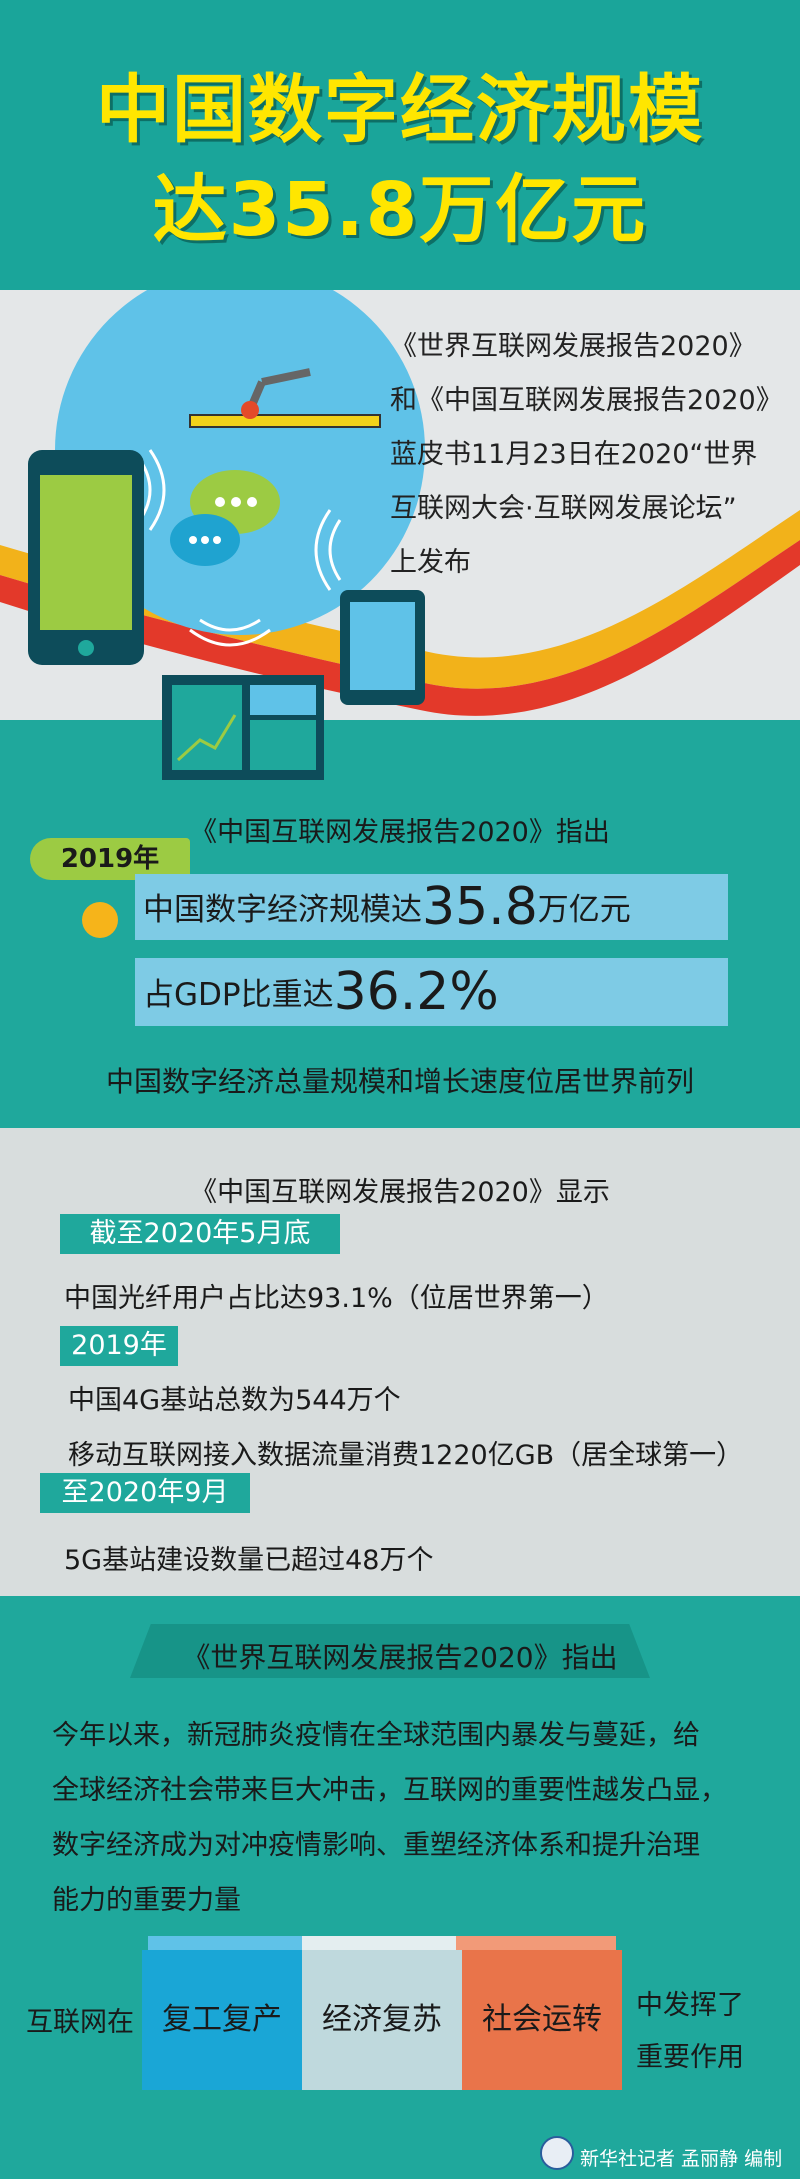 This screenshot has width=800, height=2179. I want to click on intro-line: 蓝皮书11月23日在2020“世界, so click(574, 454).